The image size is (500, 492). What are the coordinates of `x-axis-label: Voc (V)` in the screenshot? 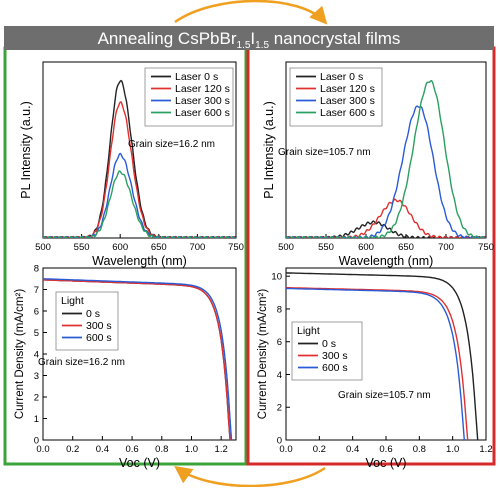 It's located at (386, 463).